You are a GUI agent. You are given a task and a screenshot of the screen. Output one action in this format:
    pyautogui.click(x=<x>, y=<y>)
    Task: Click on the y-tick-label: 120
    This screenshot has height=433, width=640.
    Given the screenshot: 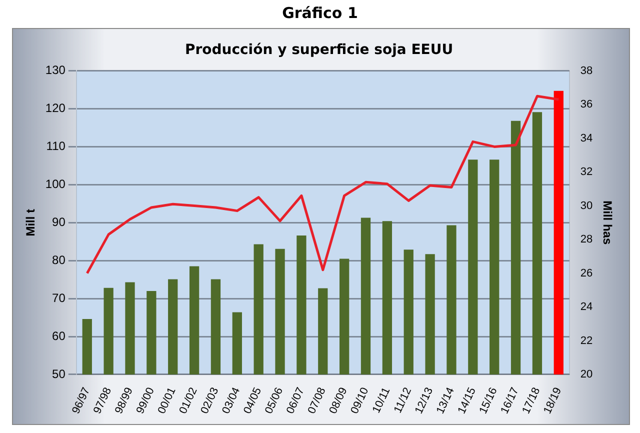 What is the action you would take?
    pyautogui.click(x=55, y=108)
    